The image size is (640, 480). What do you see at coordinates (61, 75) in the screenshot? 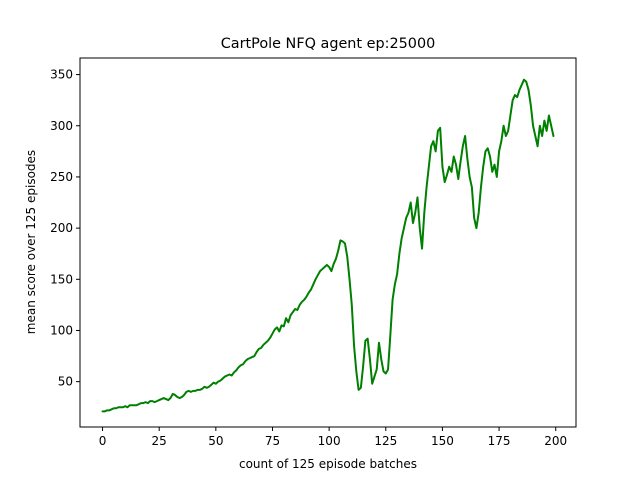
I see `y-tick-label: 350` at bounding box center [61, 75].